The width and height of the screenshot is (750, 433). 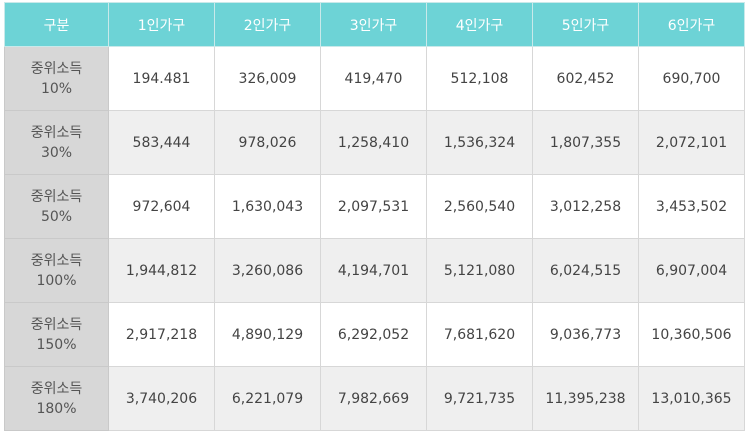 What do you see at coordinates (56, 344) in the screenshot?
I see `row-label-percent: 150%` at bounding box center [56, 344].